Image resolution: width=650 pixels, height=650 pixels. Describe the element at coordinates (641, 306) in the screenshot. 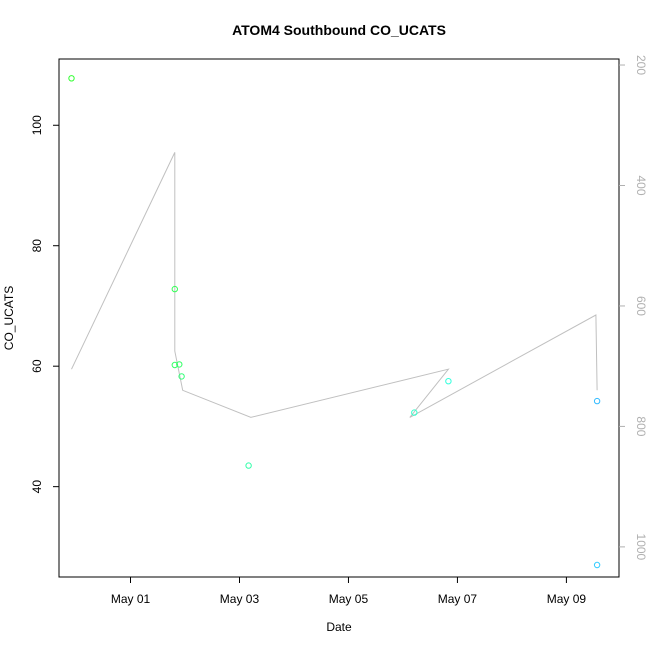

I see `y-right-tick-label: 600` at that location.